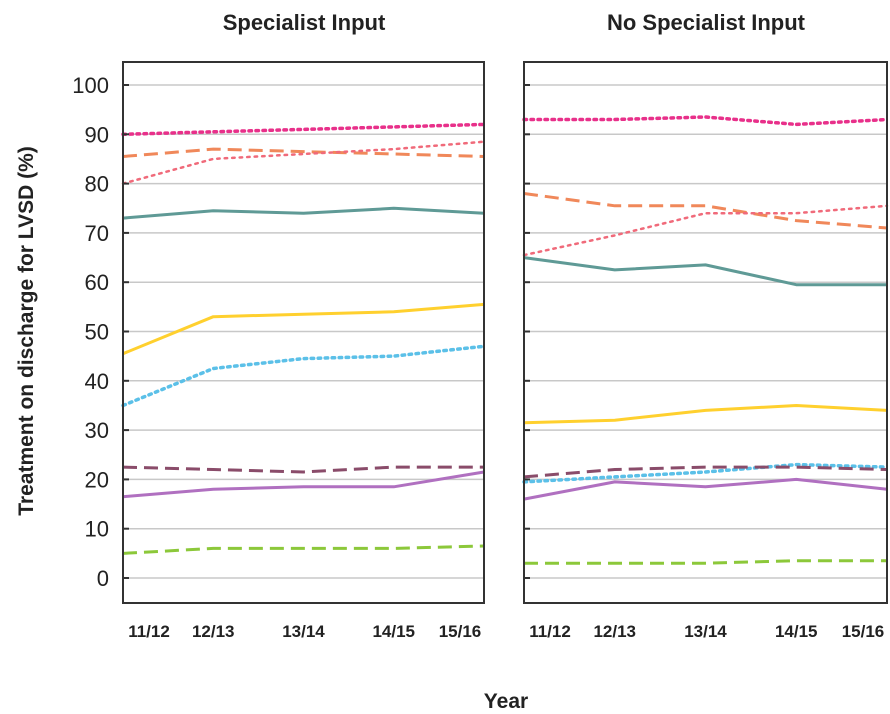  What do you see at coordinates (304, 22) in the screenshot?
I see `panel-title: Specialist Input` at bounding box center [304, 22].